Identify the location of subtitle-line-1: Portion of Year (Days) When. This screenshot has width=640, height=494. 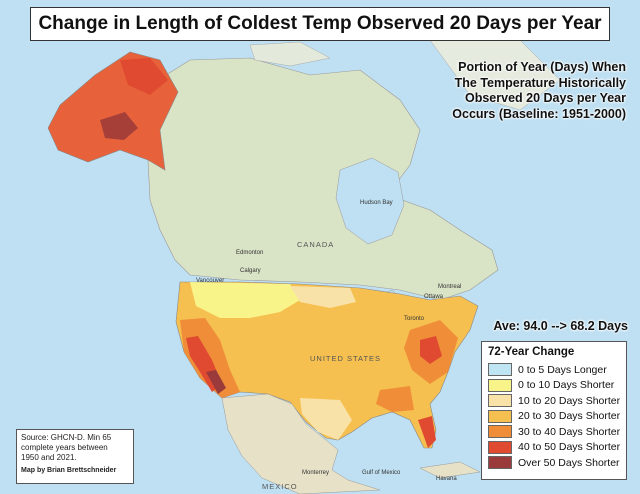
(542, 67).